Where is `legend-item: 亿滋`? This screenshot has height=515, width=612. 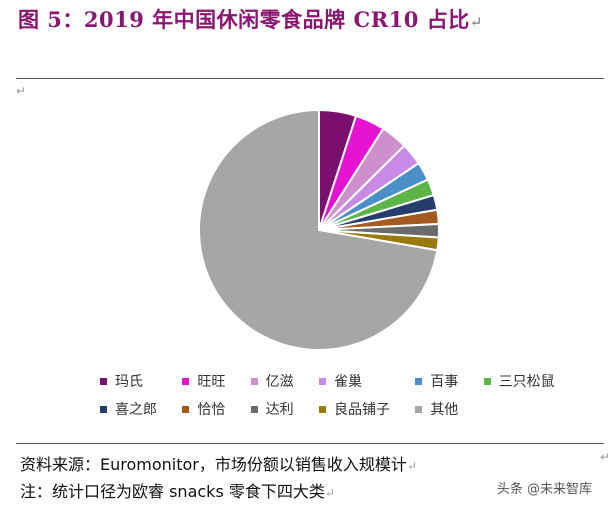
legend-item: 亿滋 is located at coordinates (274, 381).